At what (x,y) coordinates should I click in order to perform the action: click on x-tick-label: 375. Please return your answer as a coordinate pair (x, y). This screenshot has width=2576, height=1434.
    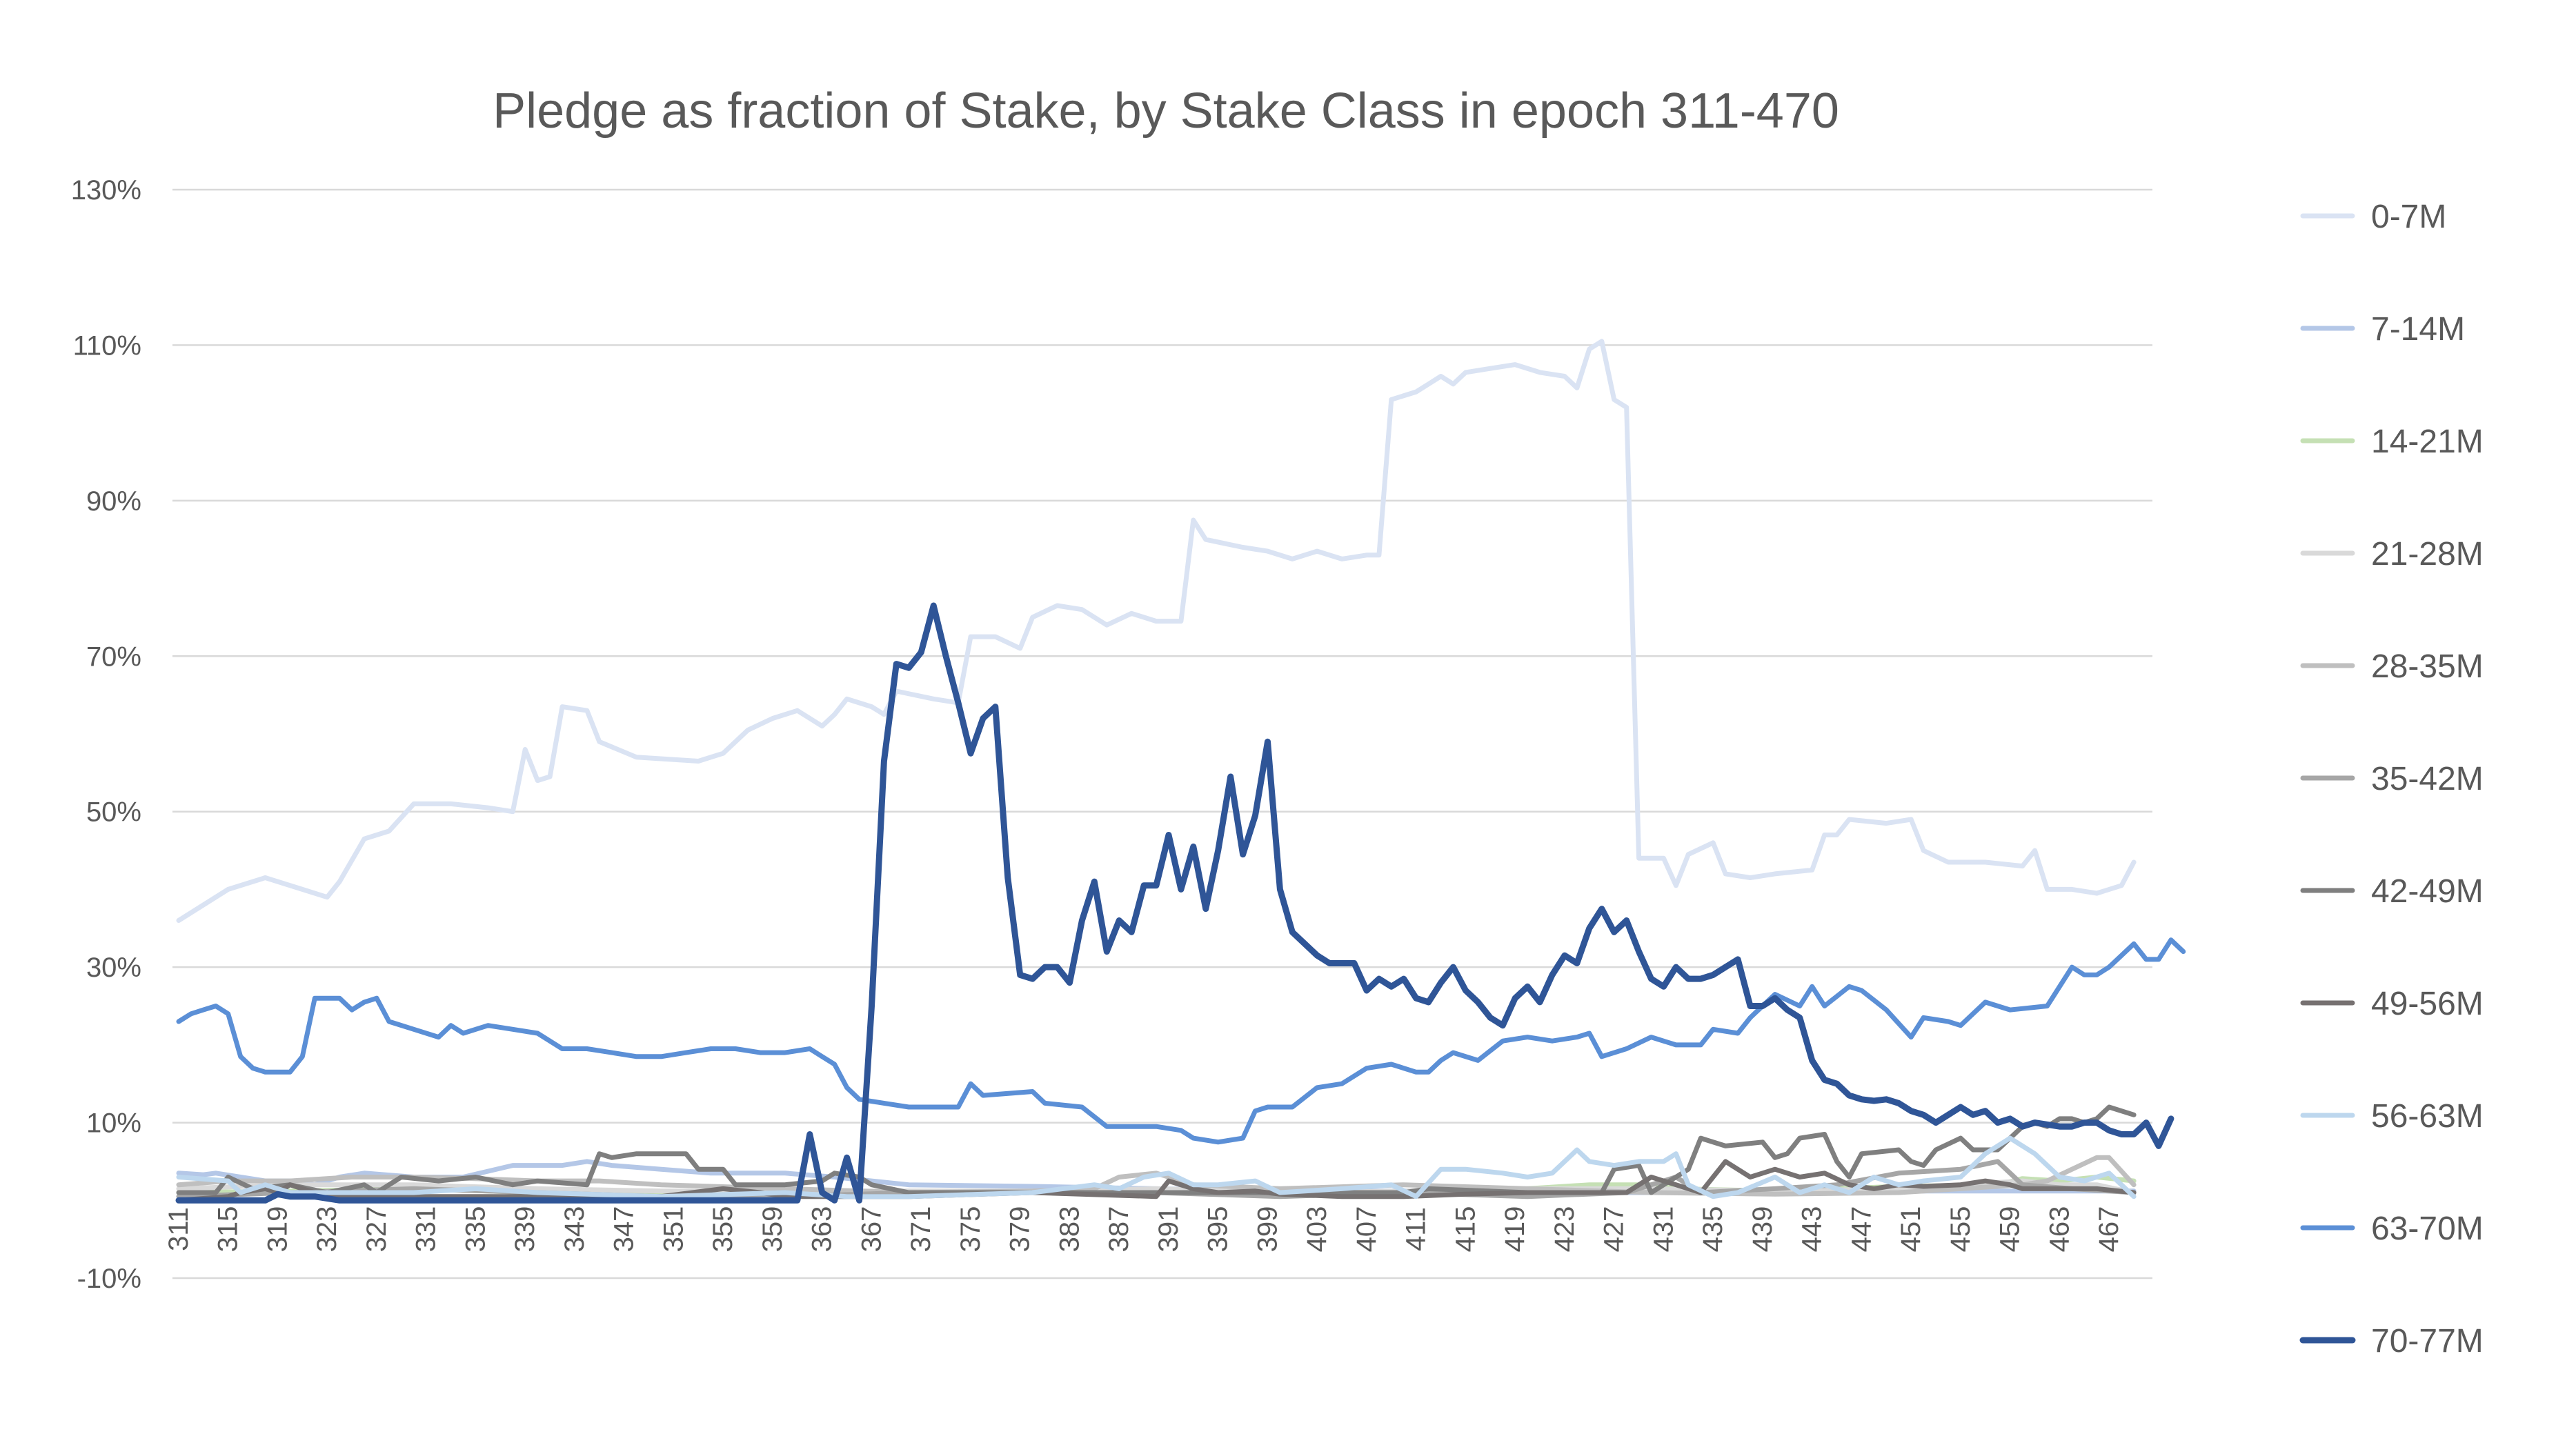
    Looking at the image, I should click on (970, 1230).